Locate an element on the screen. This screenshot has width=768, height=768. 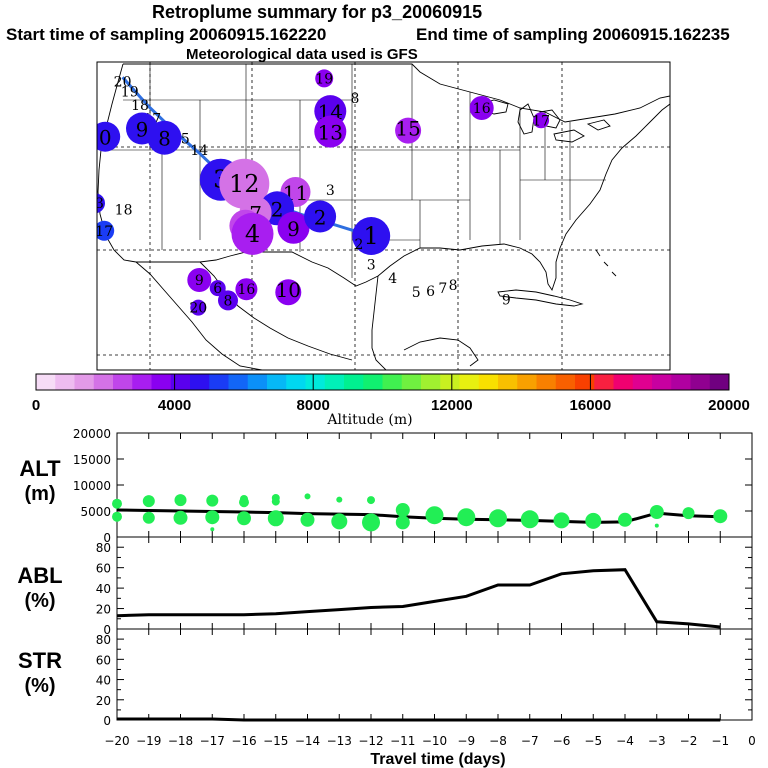
abl-ylabel-units: (%) is located at coordinates (39, 601).